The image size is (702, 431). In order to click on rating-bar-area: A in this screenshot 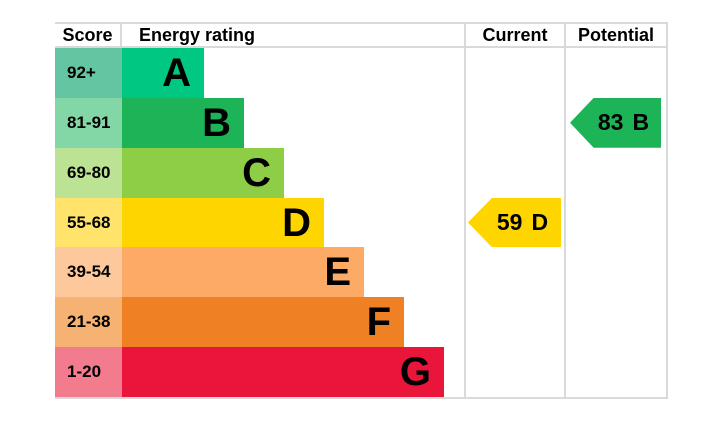, I will do `click(293, 73)`.